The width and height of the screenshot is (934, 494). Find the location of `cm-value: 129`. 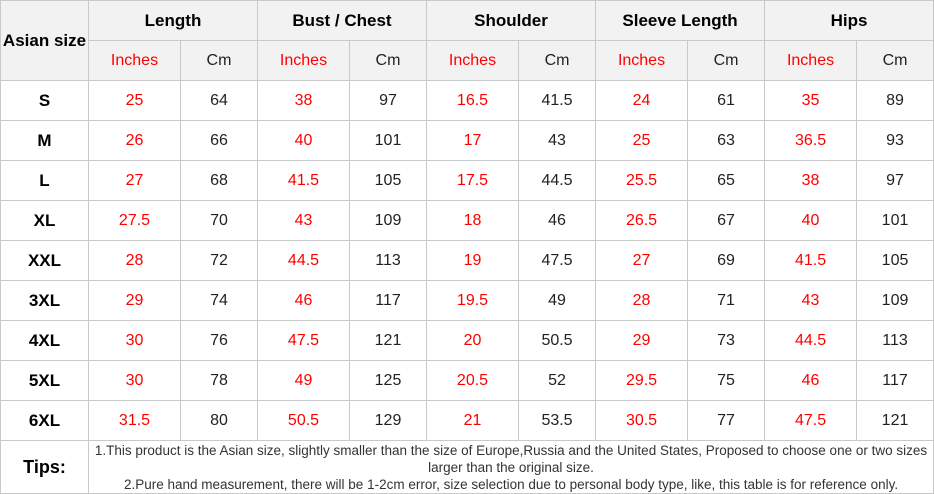

cm-value: 129 is located at coordinates (388, 420).